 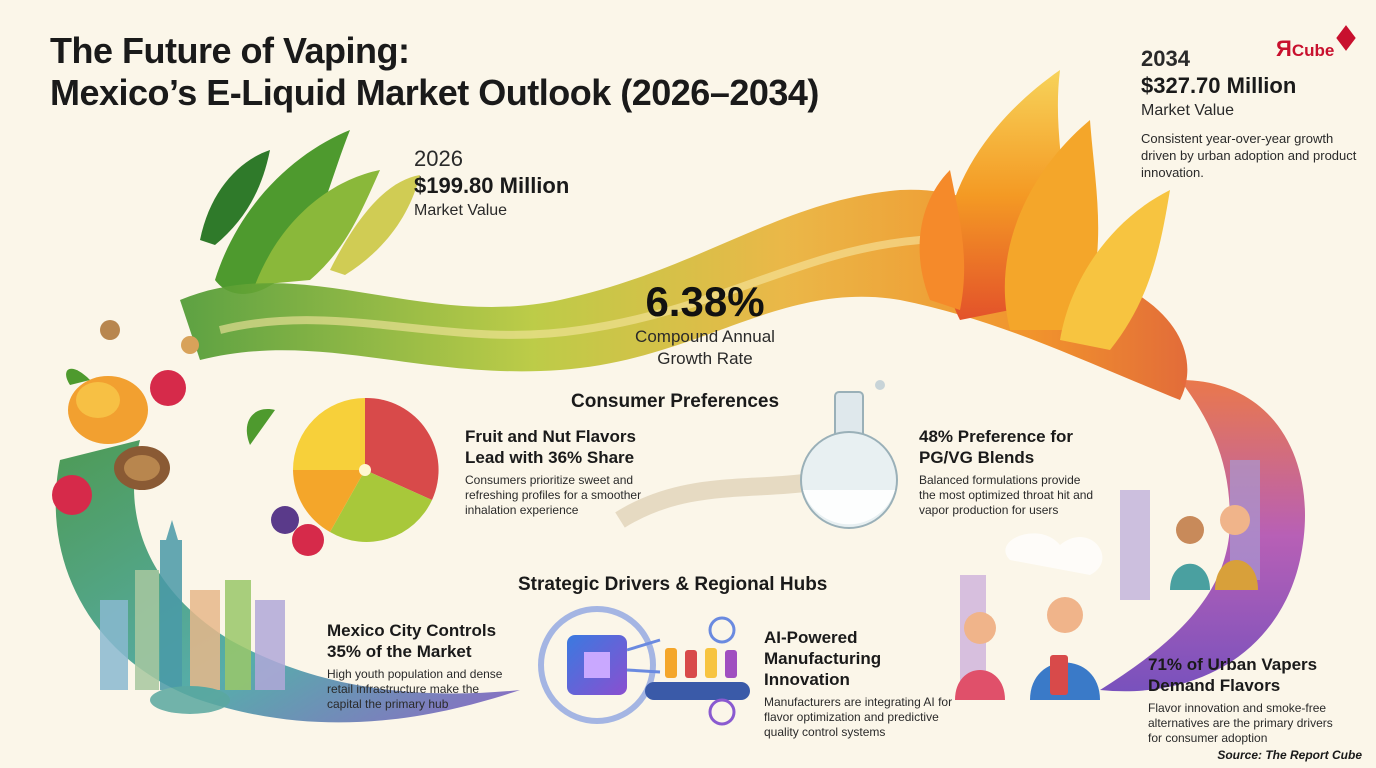 What do you see at coordinates (675, 401) in the screenshot?
I see `consumer-preferences-heading: Consumer Preferences` at bounding box center [675, 401].